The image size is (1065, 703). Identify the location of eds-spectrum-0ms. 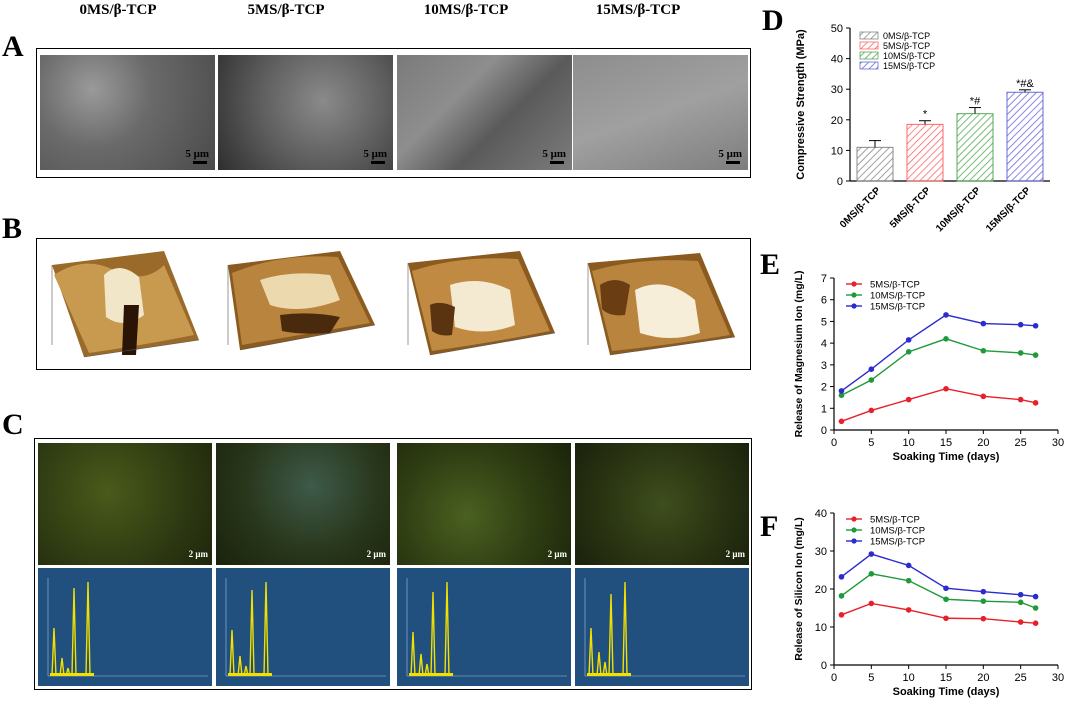
(125, 627).